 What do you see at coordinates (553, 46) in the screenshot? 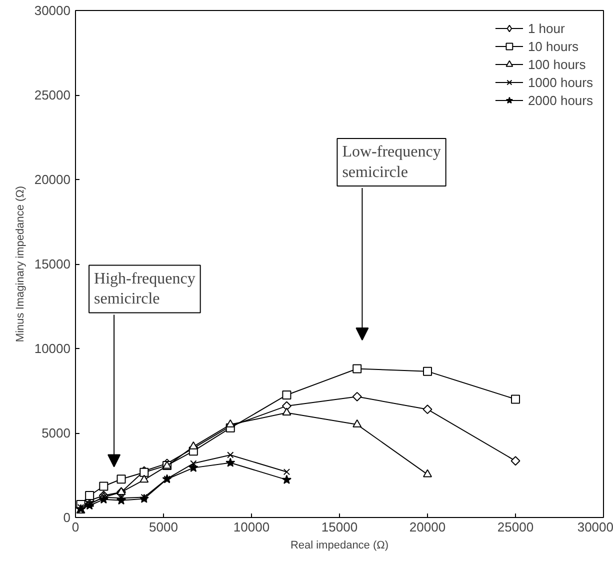
I see `legend-label: 10 hours` at bounding box center [553, 46].